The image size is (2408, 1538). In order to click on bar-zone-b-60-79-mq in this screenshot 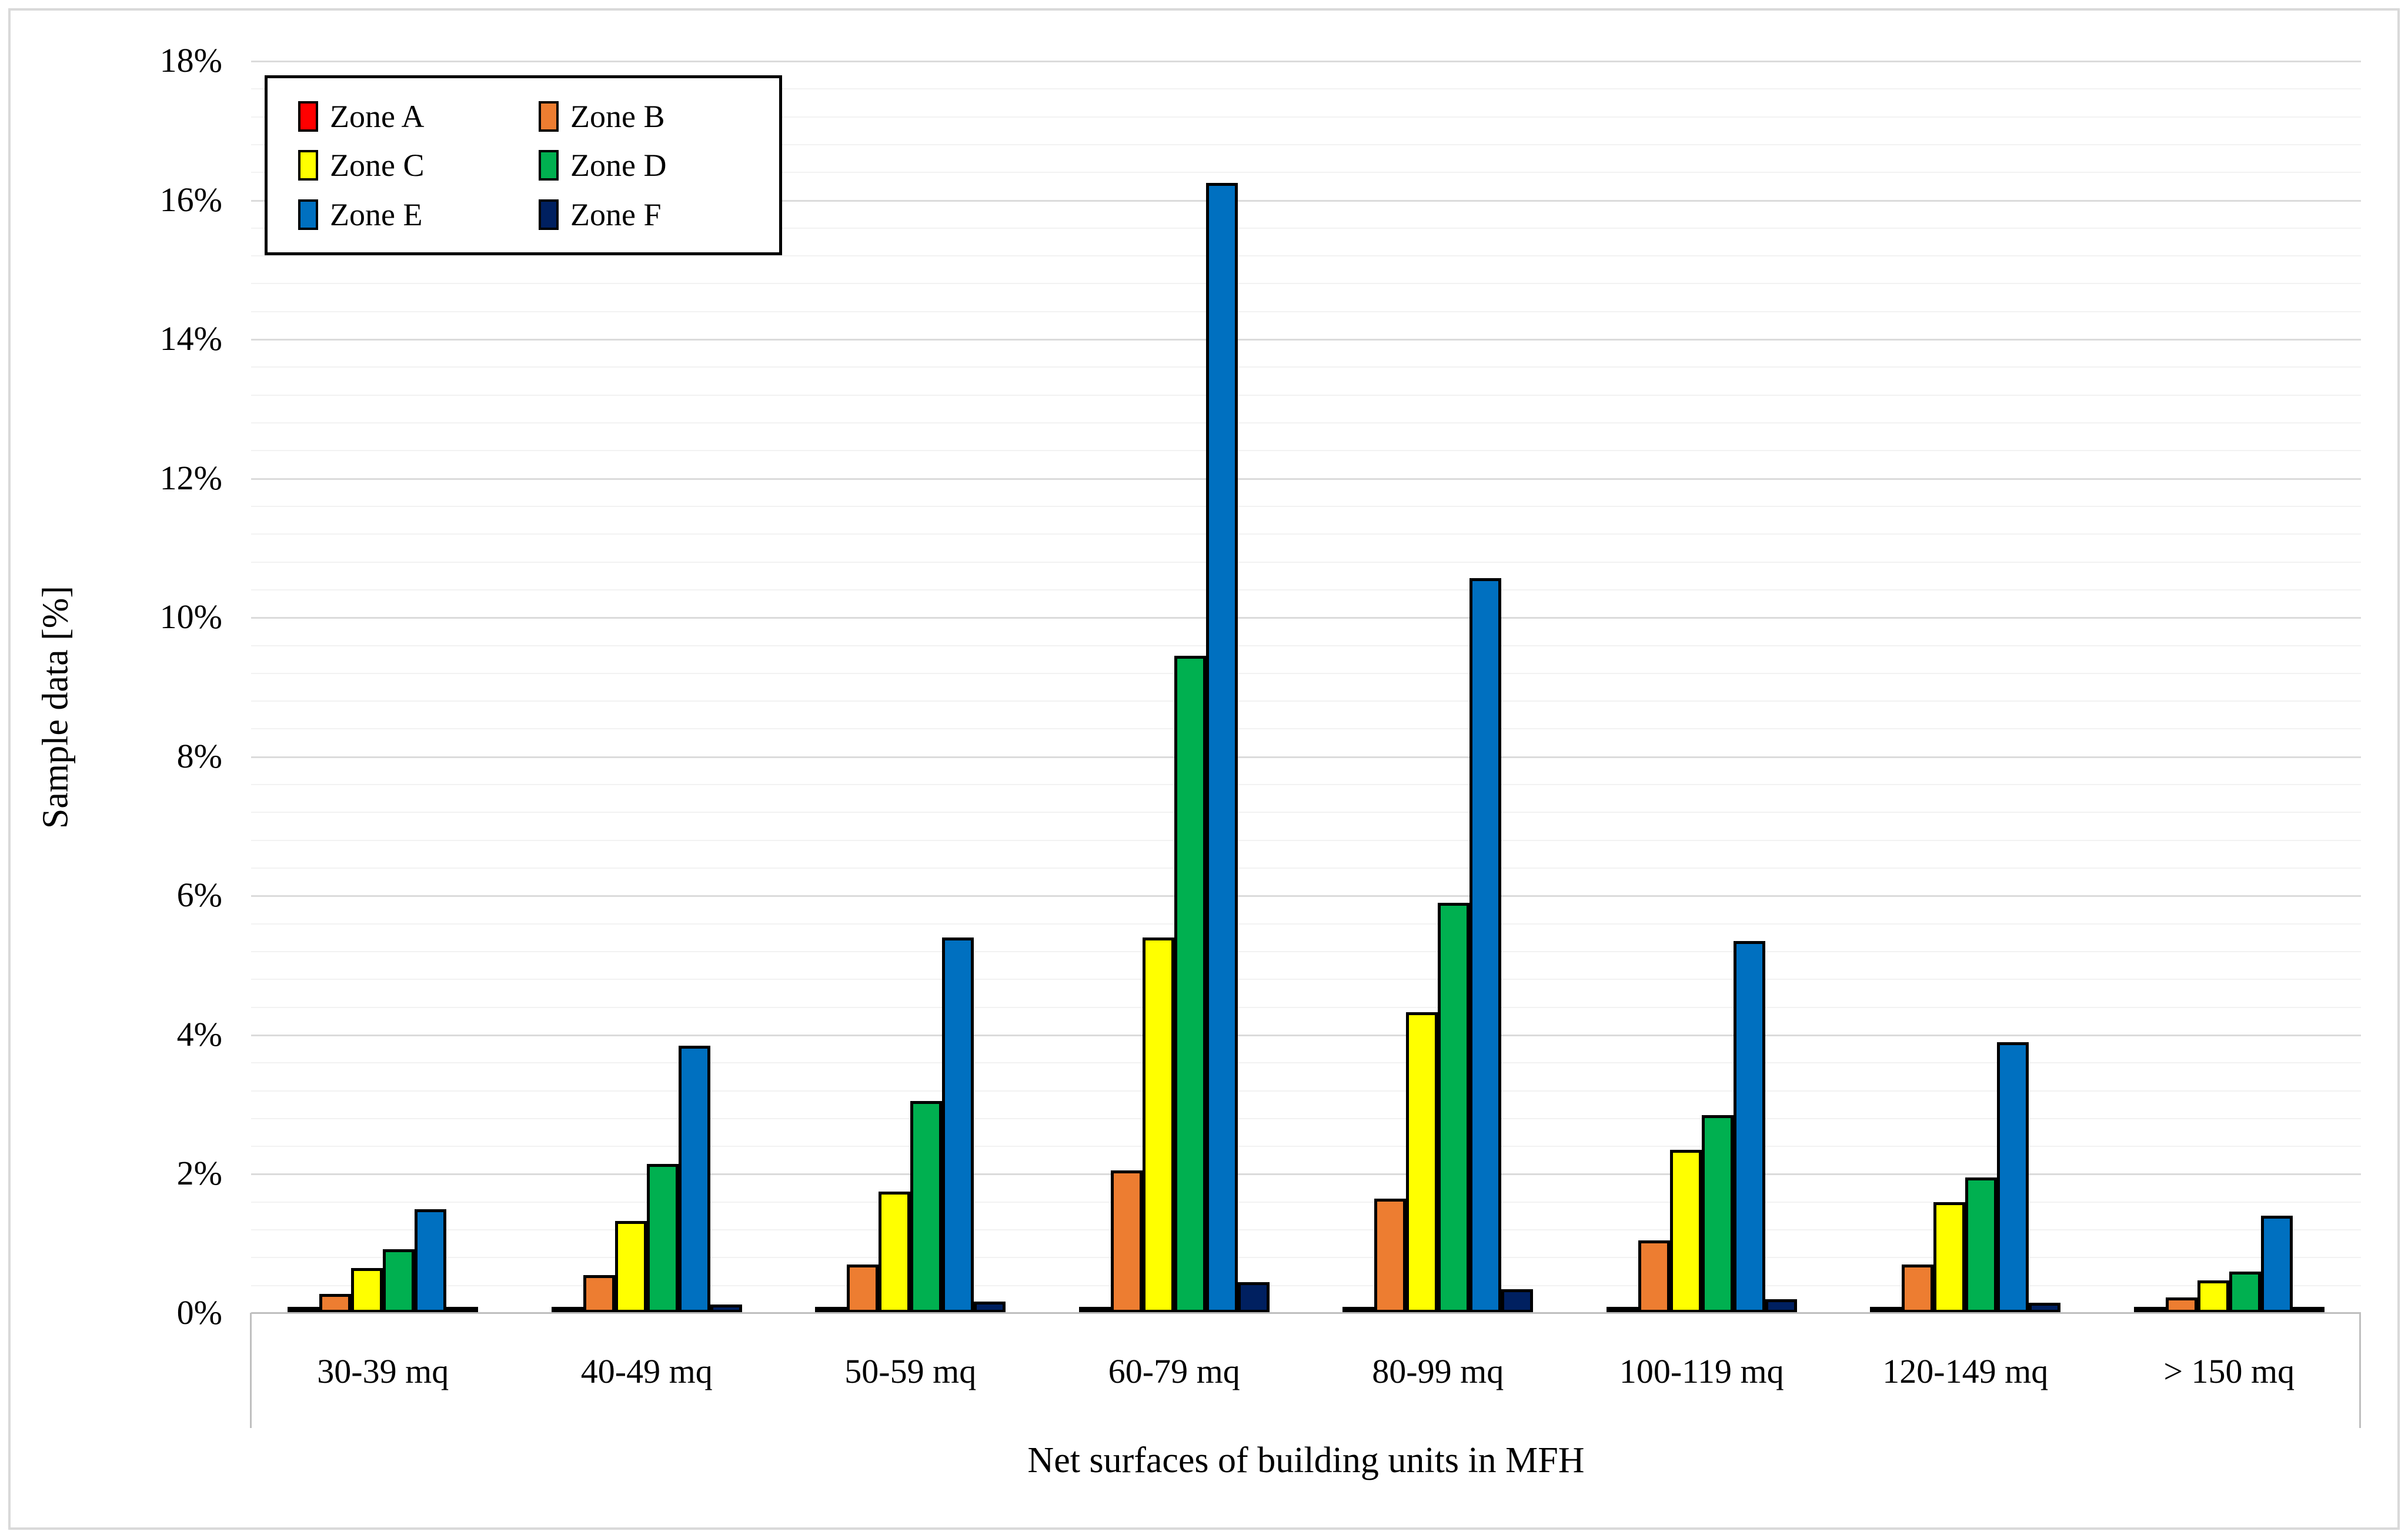, I will do `click(1126, 1241)`.